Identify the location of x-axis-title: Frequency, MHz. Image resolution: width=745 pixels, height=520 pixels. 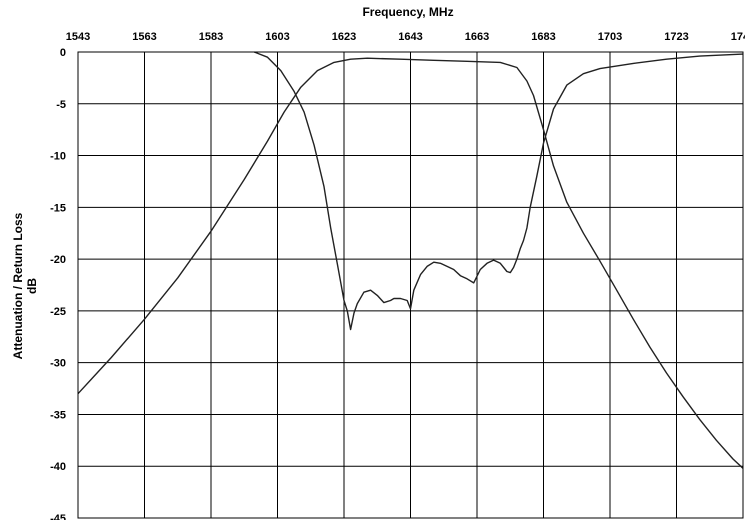
(407, 12).